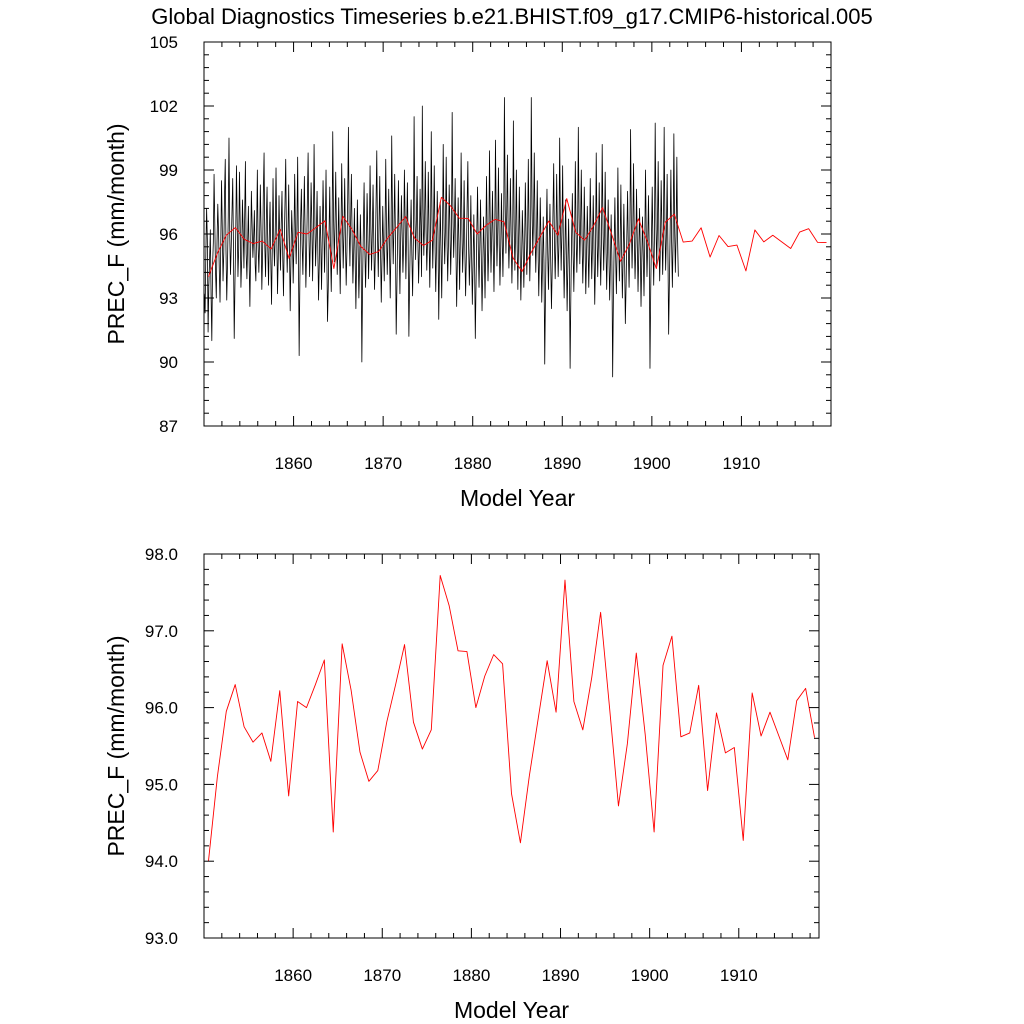  I want to click on top-series-annual-line, so click(517, 236).